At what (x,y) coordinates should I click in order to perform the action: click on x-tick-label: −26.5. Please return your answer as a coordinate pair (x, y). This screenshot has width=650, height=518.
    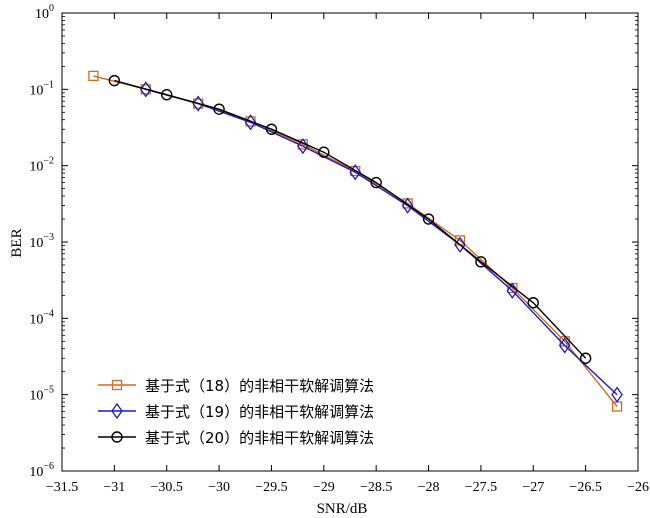
    Looking at the image, I should click on (585, 487).